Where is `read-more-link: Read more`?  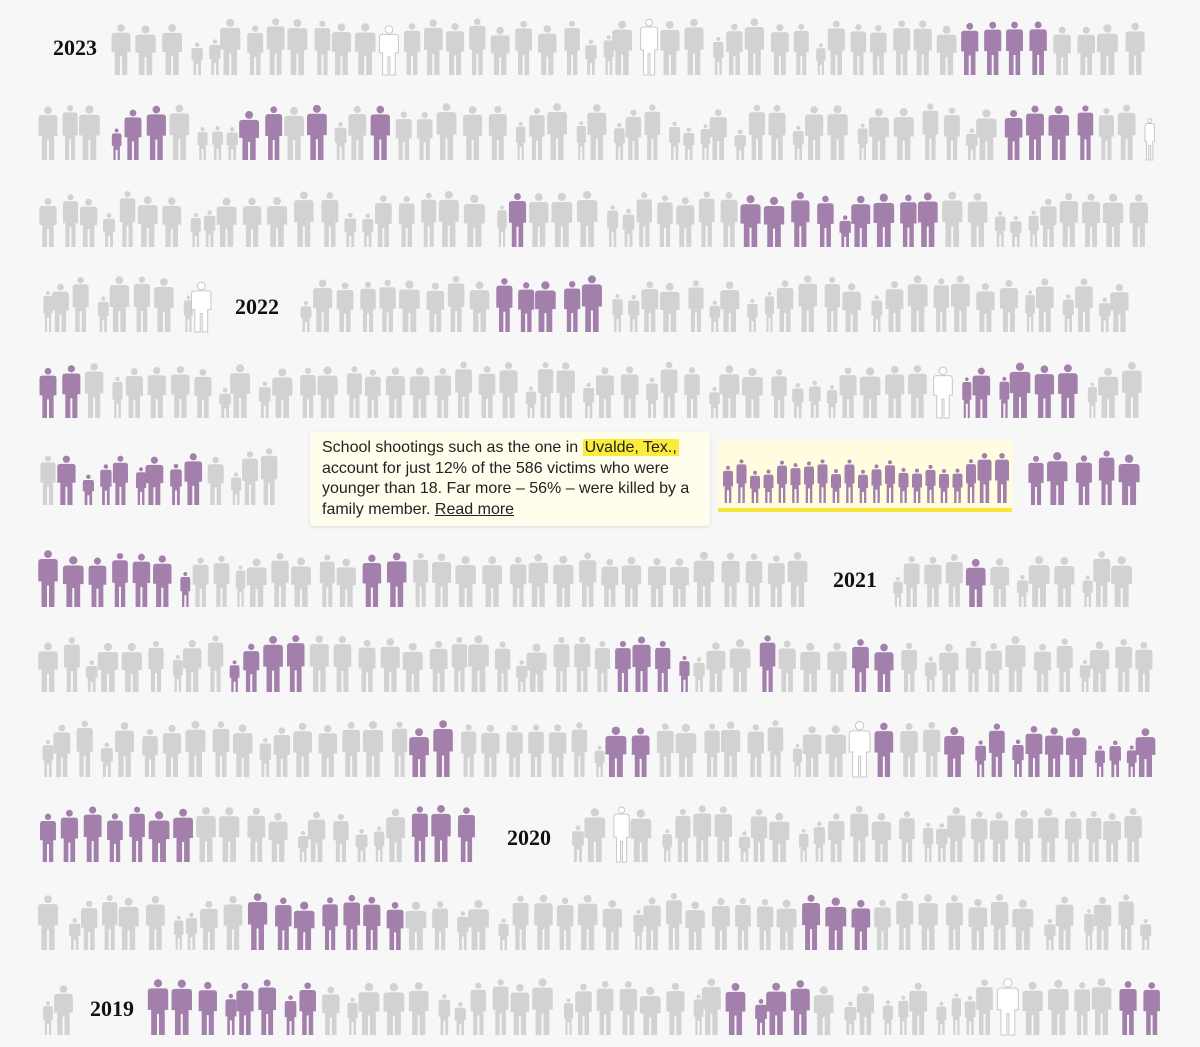 read-more-link: Read more is located at coordinates (474, 509).